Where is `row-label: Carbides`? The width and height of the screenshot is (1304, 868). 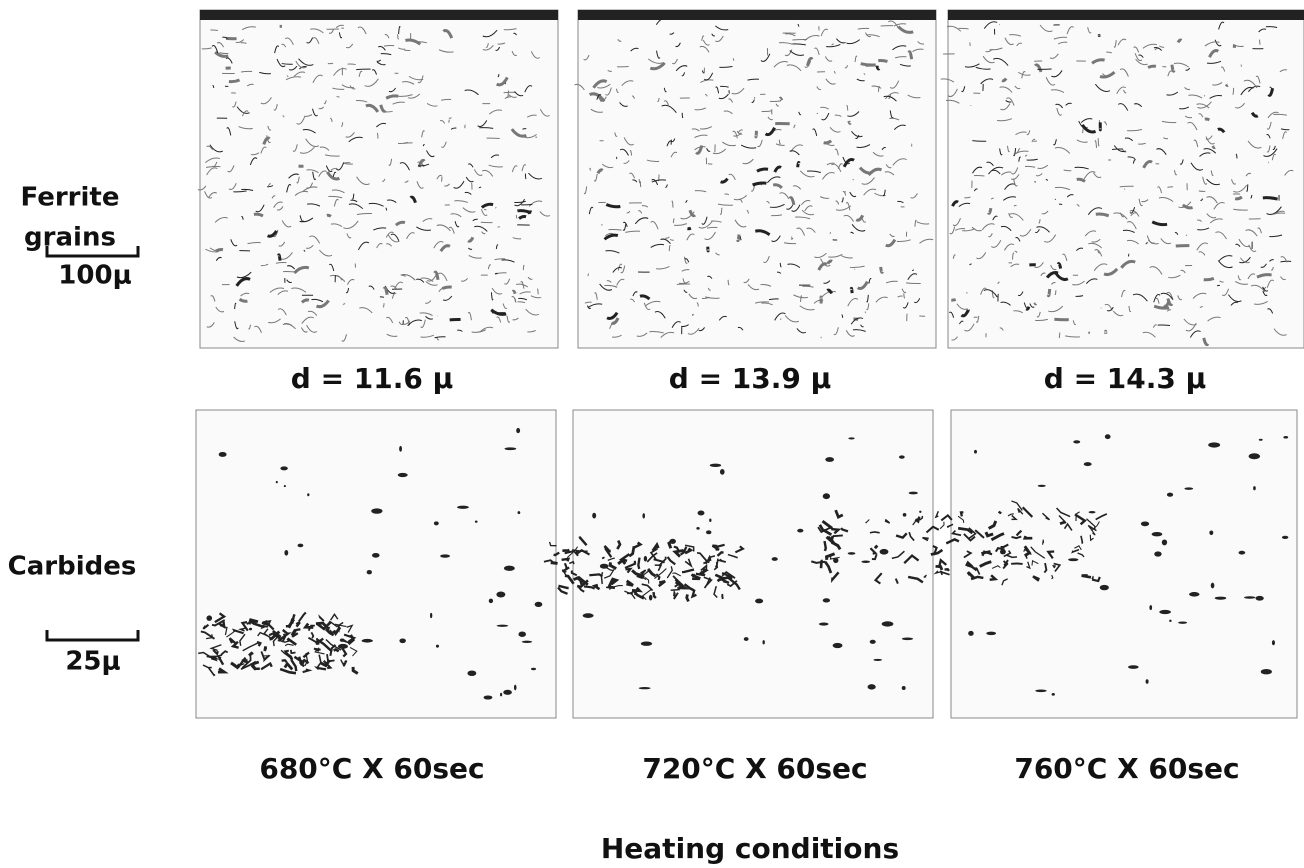
row-label: Carbides is located at coordinates (72, 567).